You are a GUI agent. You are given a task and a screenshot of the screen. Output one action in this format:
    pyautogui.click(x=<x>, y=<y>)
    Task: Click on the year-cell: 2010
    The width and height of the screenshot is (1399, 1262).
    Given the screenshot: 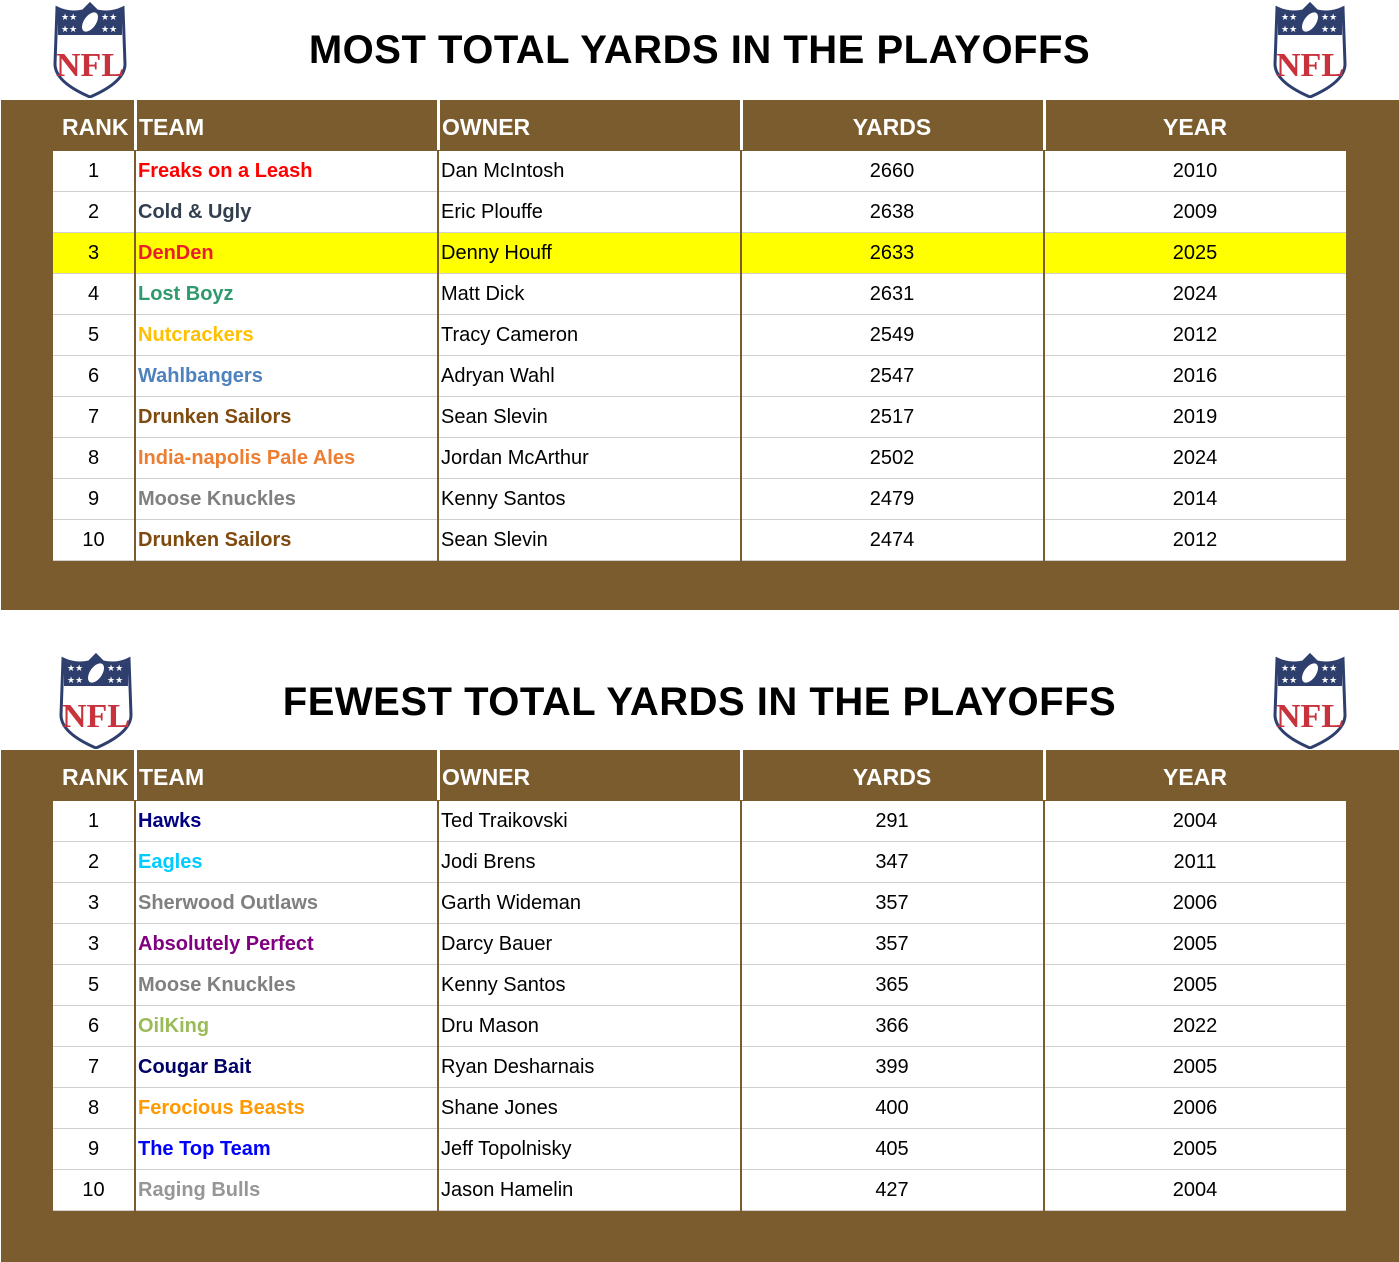 What is the action you would take?
    pyautogui.click(x=1195, y=171)
    